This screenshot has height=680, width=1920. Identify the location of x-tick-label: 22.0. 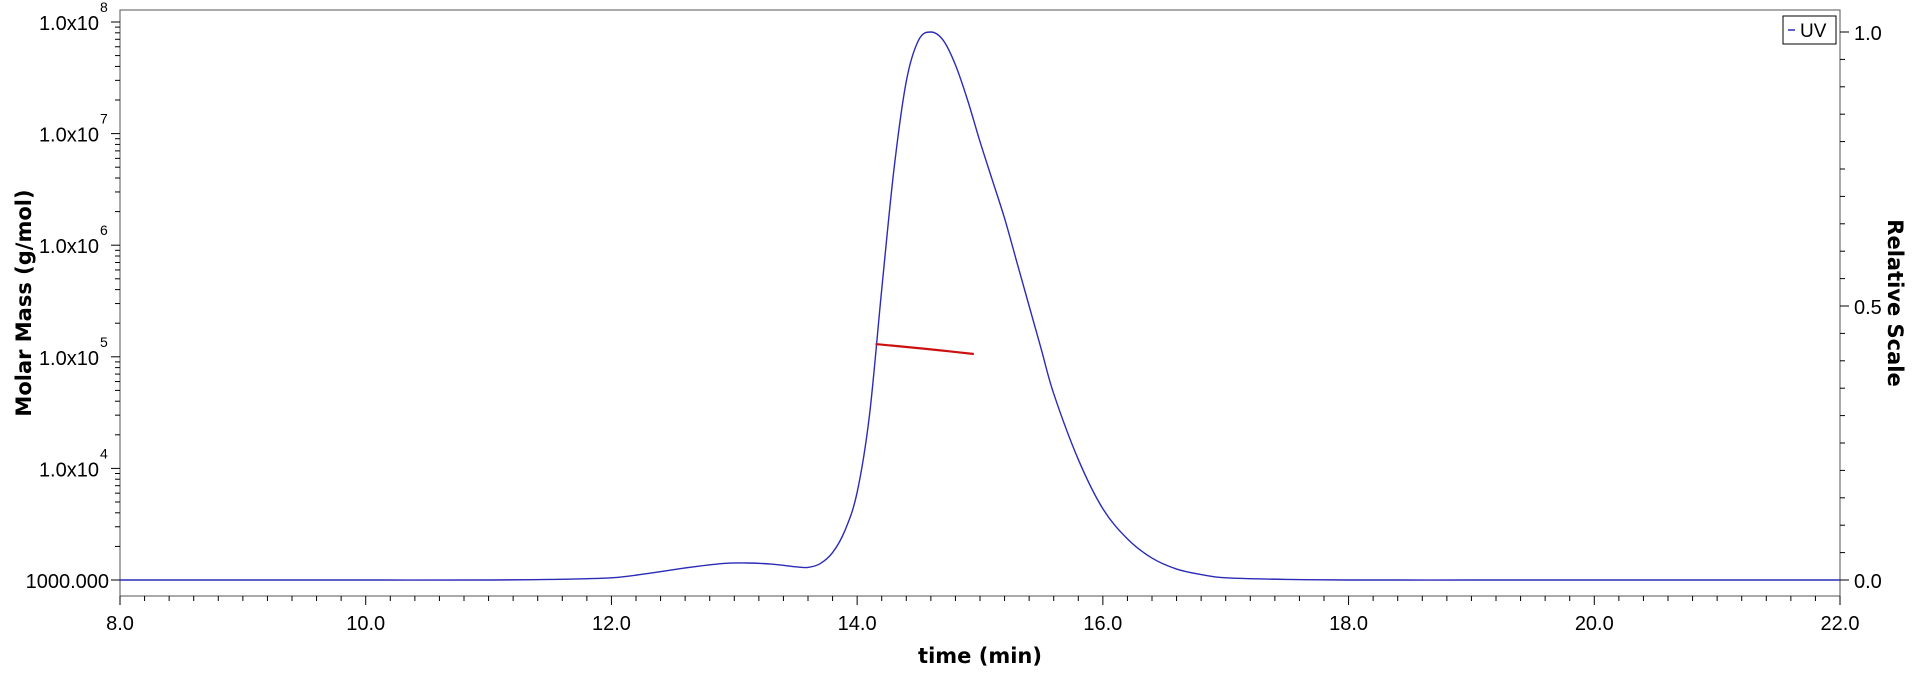
(1840, 624).